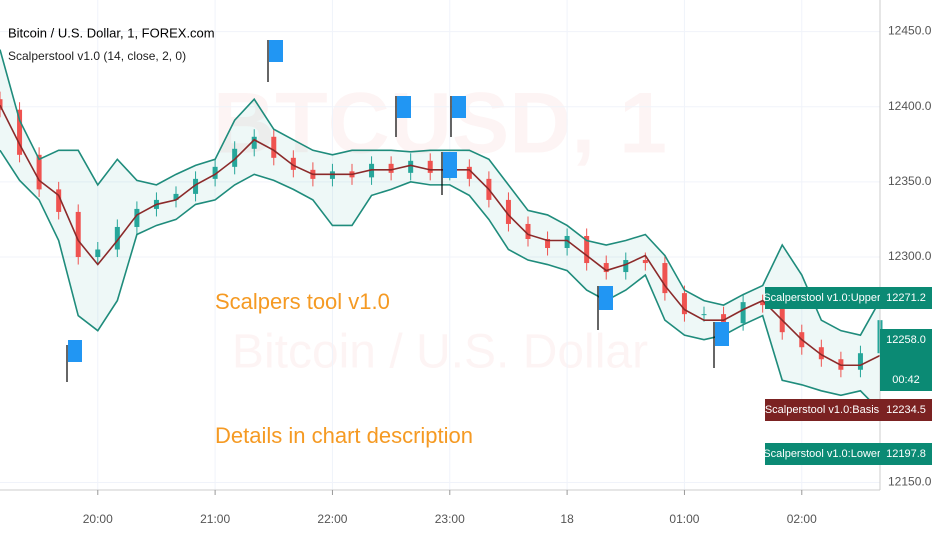  What do you see at coordinates (344, 435) in the screenshot?
I see `annotation: Details in chart description` at bounding box center [344, 435].